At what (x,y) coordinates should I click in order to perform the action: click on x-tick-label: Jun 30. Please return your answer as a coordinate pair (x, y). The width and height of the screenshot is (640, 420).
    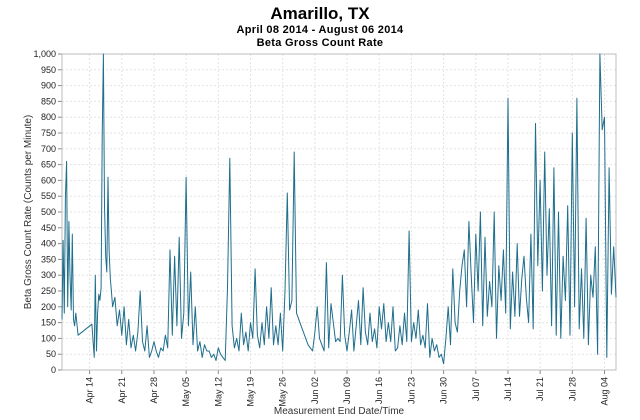
    Looking at the image, I should click on (444, 390).